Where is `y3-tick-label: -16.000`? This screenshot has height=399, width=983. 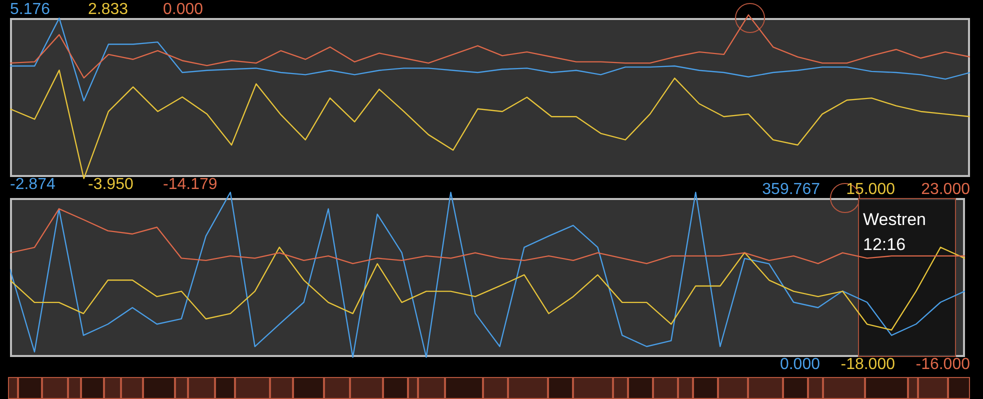
y3-tick-label: -16.000 is located at coordinates (943, 364).